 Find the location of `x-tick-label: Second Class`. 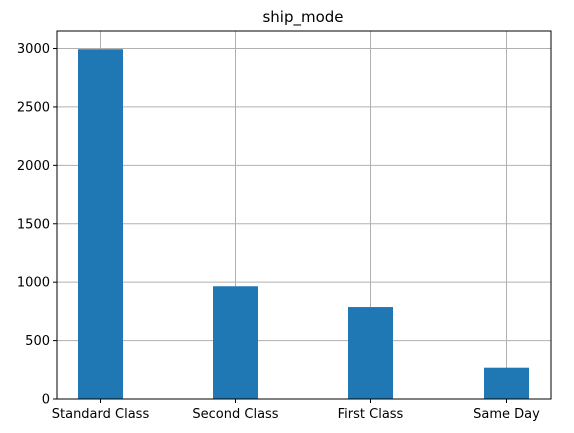

x-tick-label: Second Class is located at coordinates (235, 414).